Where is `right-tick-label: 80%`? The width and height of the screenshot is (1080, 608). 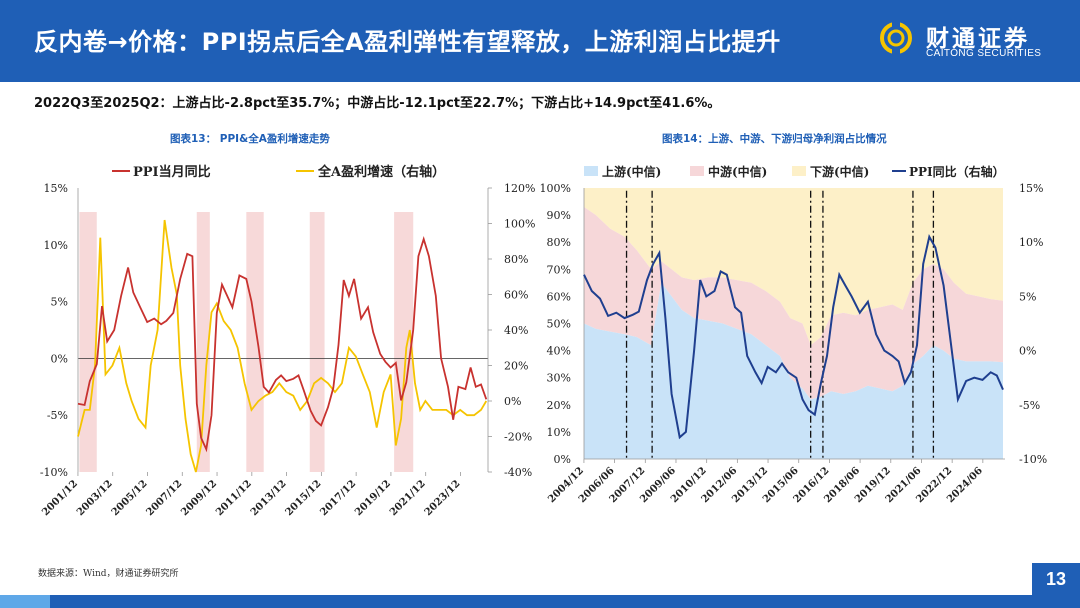 right-tick-label: 80% is located at coordinates (516, 259).